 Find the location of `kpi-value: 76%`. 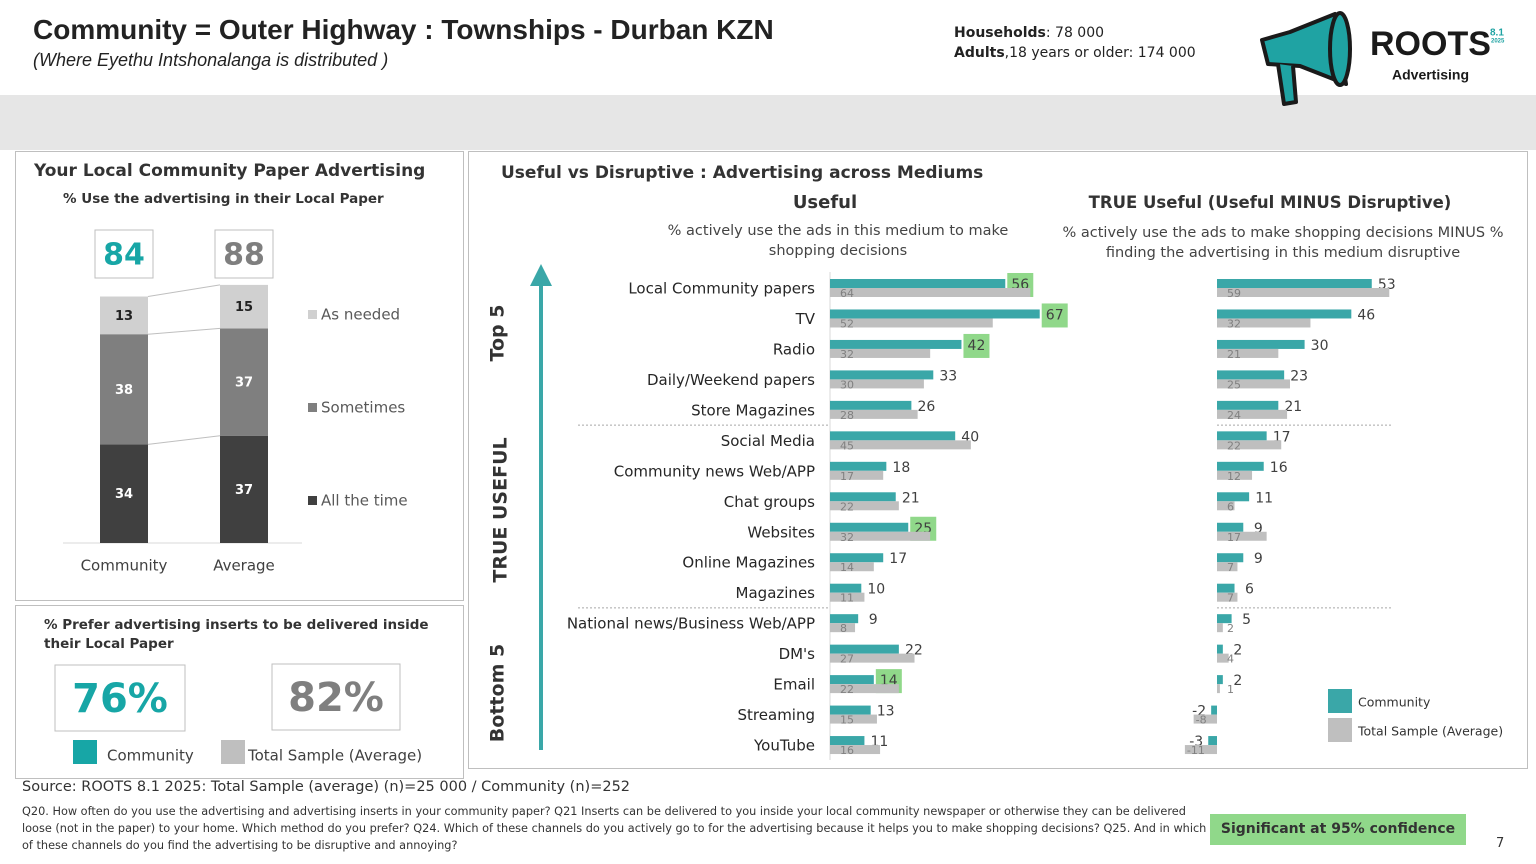

kpi-value: 76% is located at coordinates (120, 699).